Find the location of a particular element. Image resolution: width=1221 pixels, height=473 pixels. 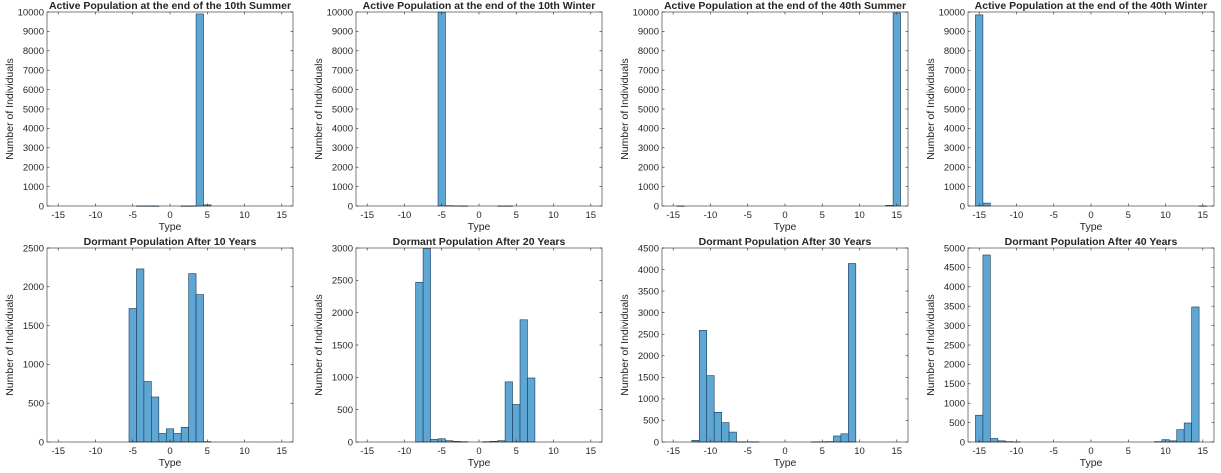

y-tick-label: 5000 is located at coordinates (342, 109).